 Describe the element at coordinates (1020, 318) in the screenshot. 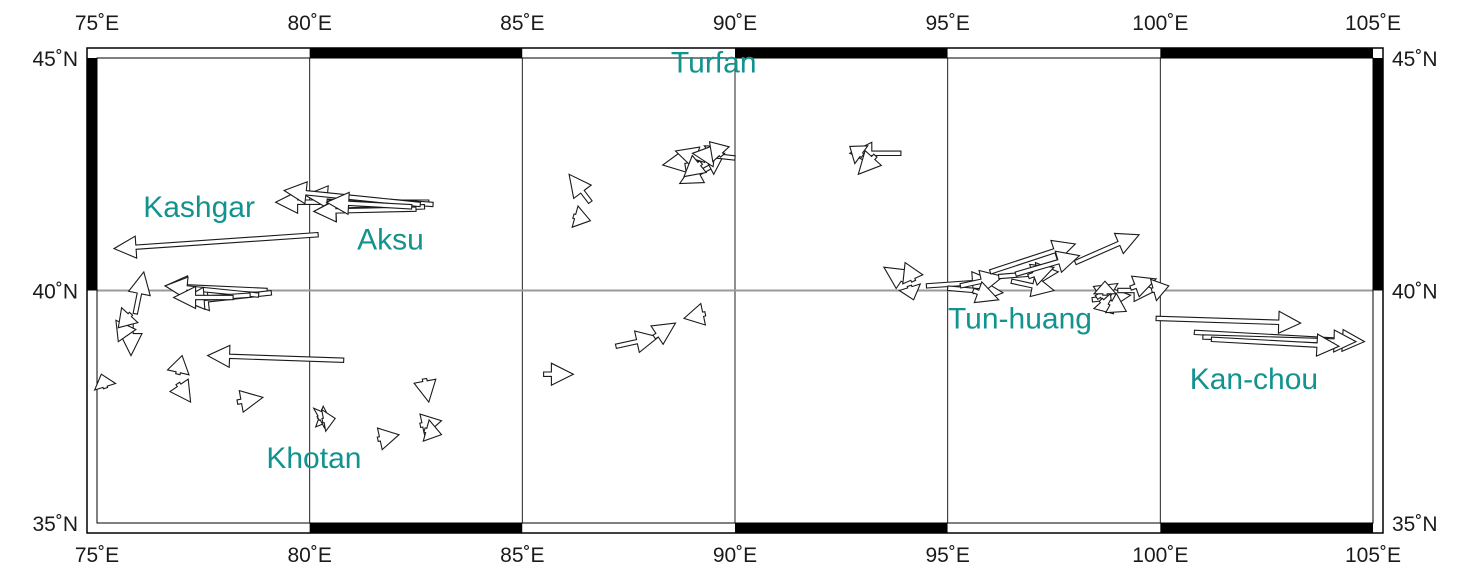

I see `place-label: Tun-huang` at that location.